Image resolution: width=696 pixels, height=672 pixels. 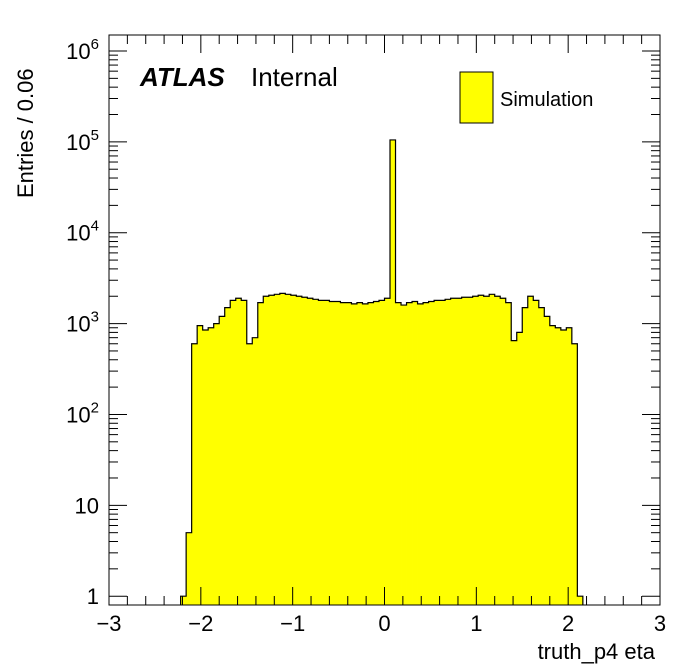 What do you see at coordinates (660, 623) in the screenshot?
I see `x-tick-label: 3` at bounding box center [660, 623].